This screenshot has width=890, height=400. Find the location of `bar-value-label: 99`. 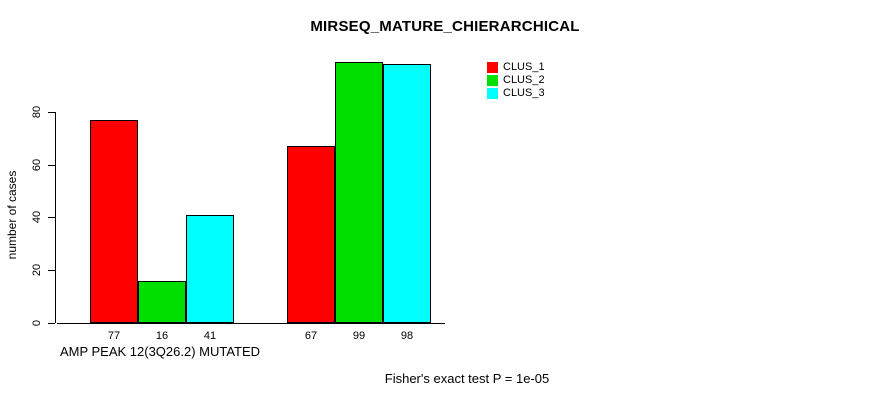

bar-value-label: 99 is located at coordinates (359, 336).